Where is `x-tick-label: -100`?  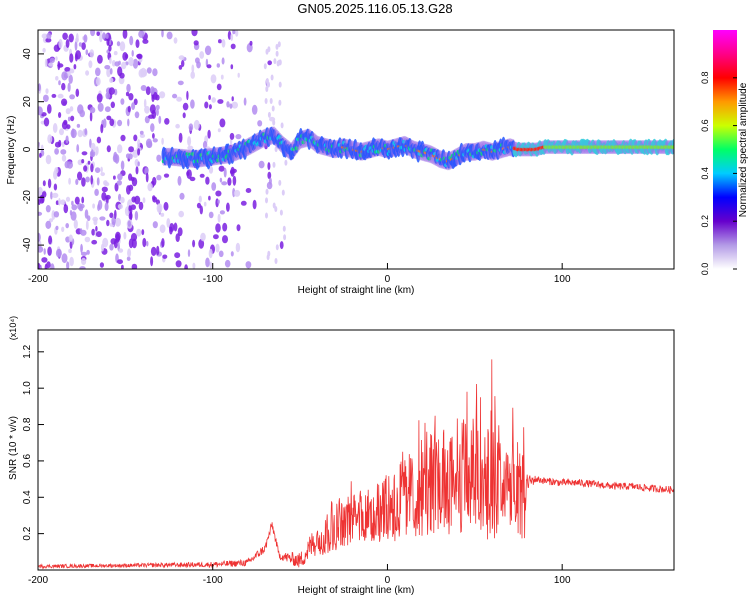 x-tick-label: -100 is located at coordinates (213, 279).